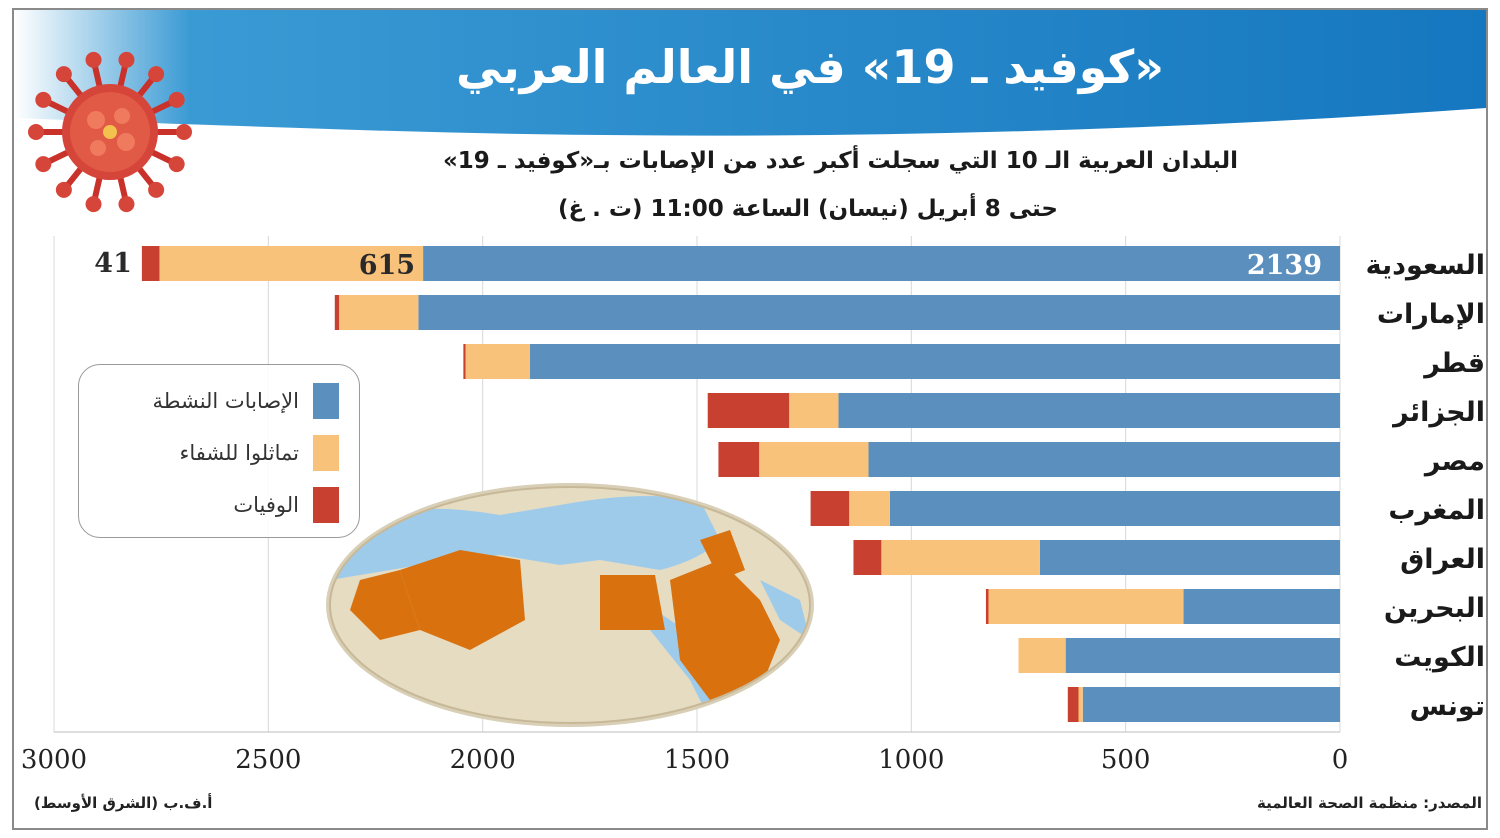  What do you see at coordinates (1439, 657) in the screenshot?
I see `category-label: الكويت` at bounding box center [1439, 657].